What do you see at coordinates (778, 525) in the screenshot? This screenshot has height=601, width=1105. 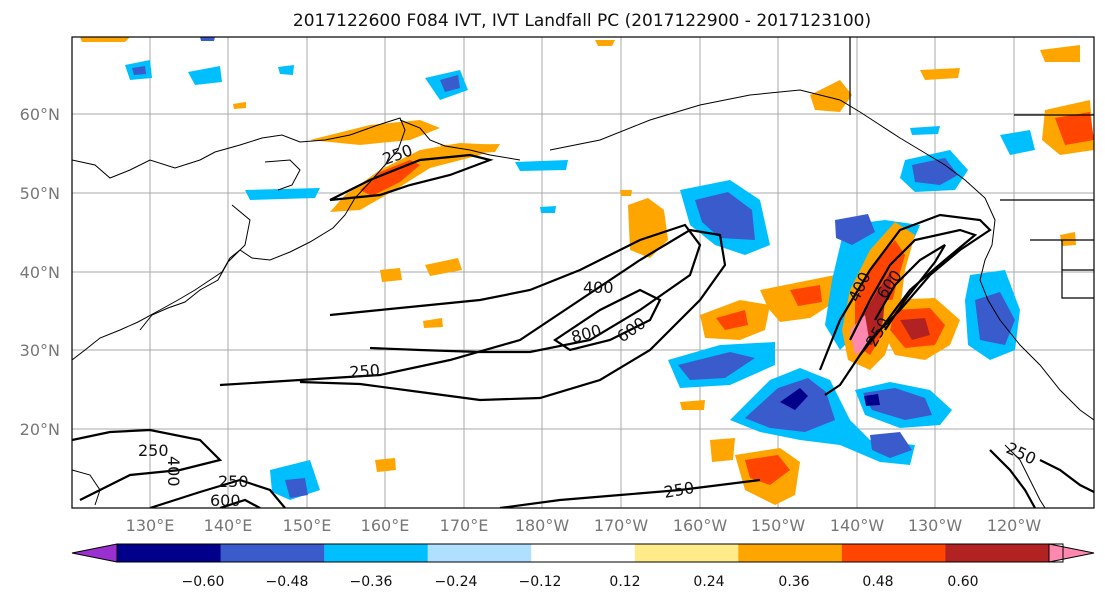 I see `lon-label: 150°W` at bounding box center [778, 525].